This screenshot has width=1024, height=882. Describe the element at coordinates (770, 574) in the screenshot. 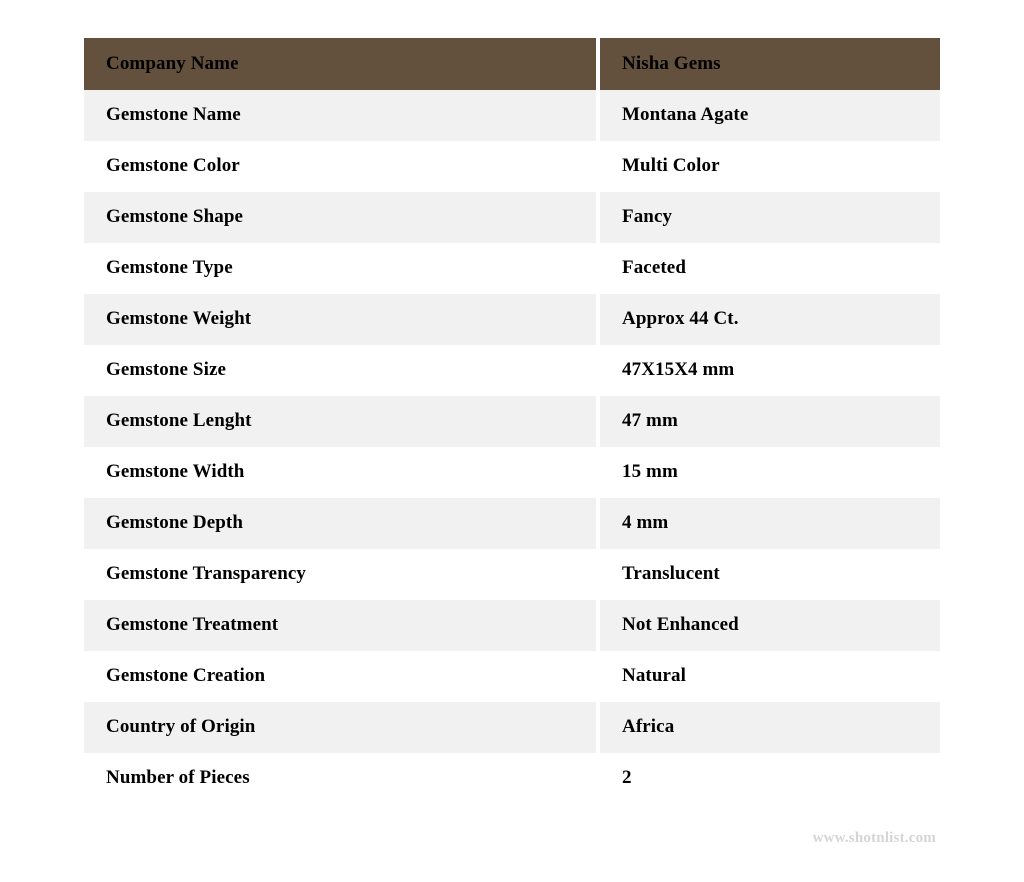

I see `row-value: Translucent` at that location.